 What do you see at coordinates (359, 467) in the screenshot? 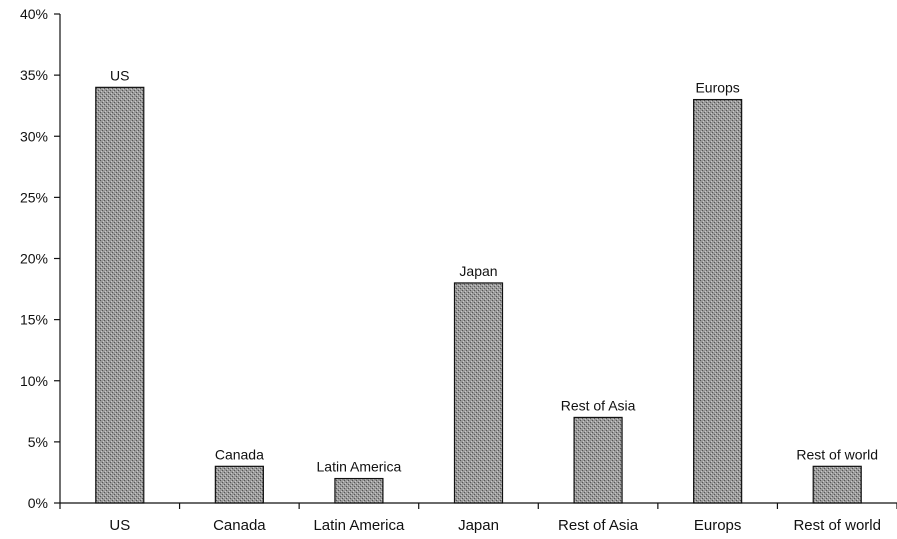
I see `data-label: Latin America` at bounding box center [359, 467].